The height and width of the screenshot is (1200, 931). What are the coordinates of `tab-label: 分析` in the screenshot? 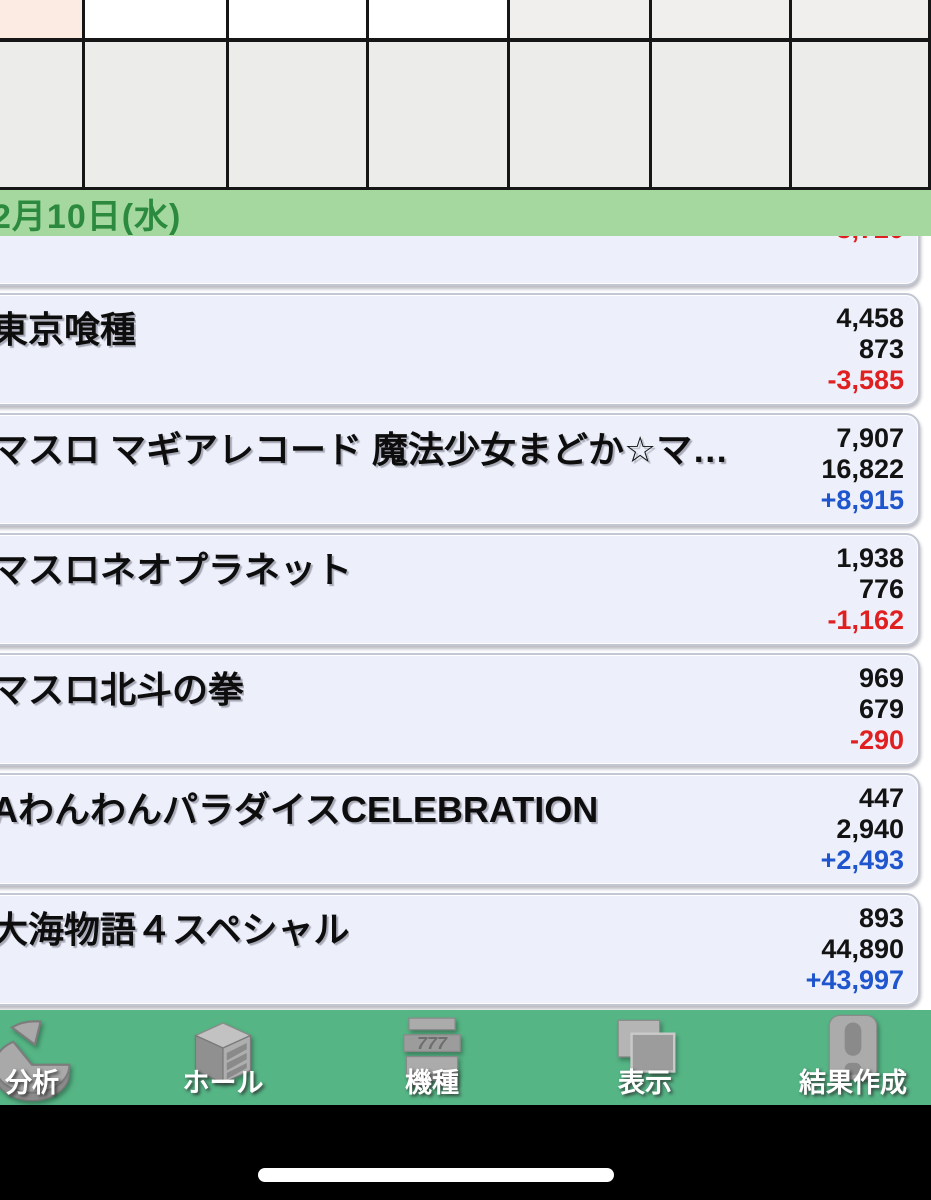 It's located at (32, 1083).